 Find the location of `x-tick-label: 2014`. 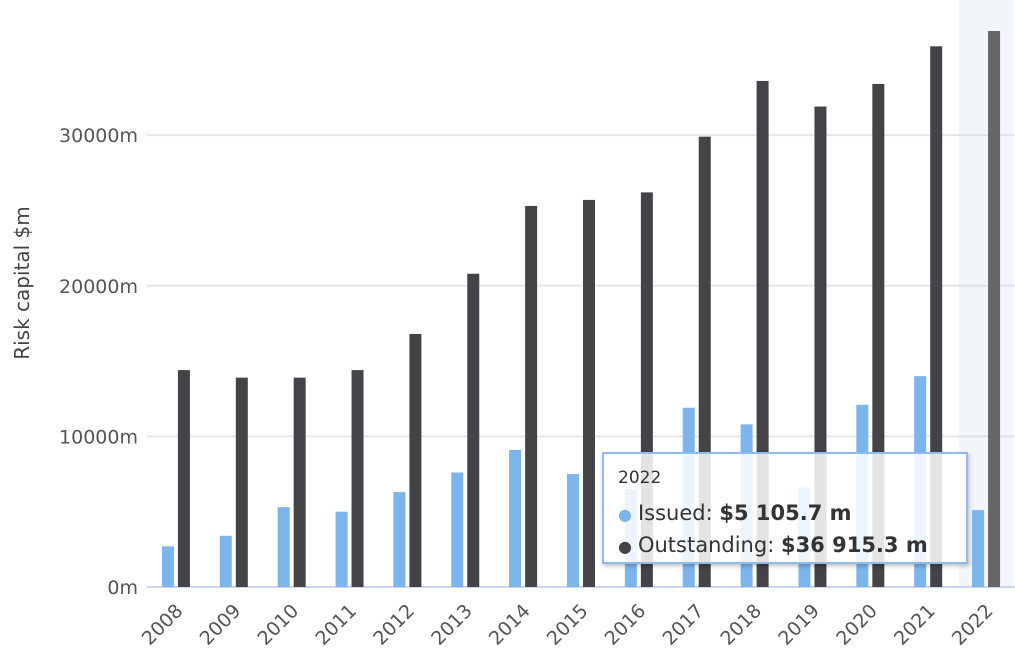

x-tick-label: 2014 is located at coordinates (510, 625).